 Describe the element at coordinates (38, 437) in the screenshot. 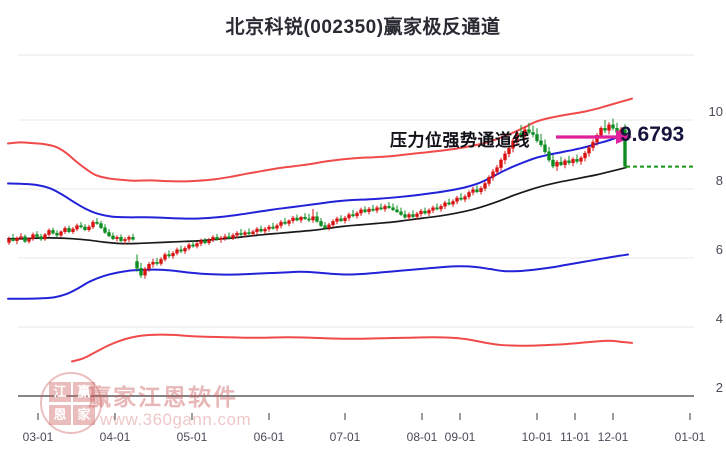

I see `x-axis-tick-03-01: 03-01` at that location.